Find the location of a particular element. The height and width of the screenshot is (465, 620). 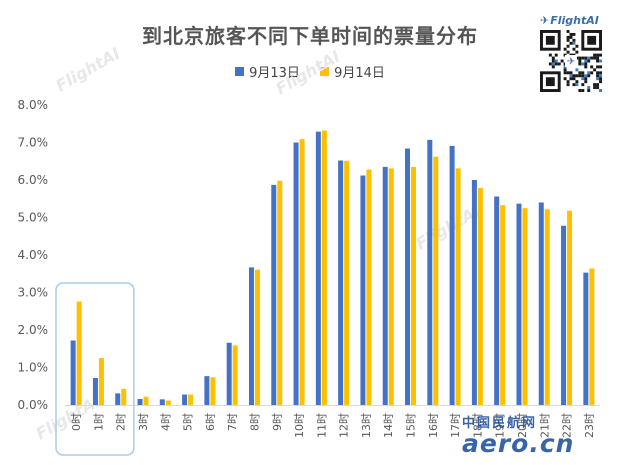

legend-label-series-2: 9月14日 is located at coordinates (359, 73).